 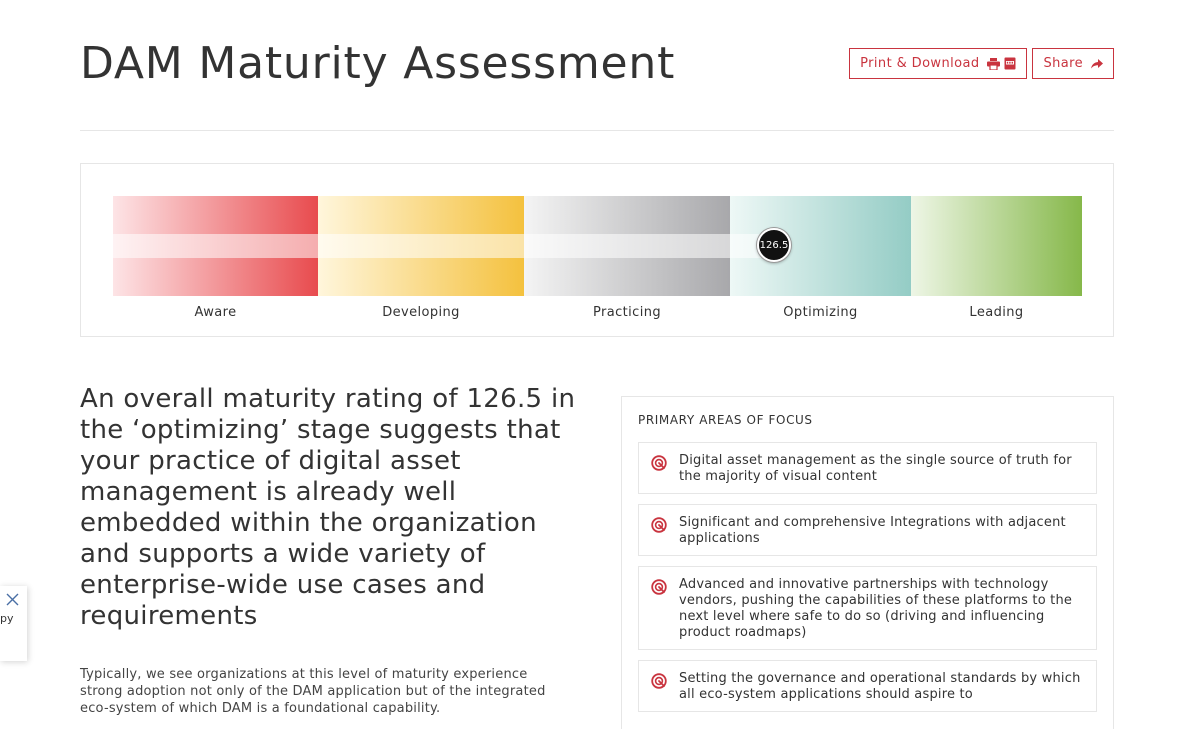 I want to click on stage-practicing: Practicing, so click(x=627, y=258).